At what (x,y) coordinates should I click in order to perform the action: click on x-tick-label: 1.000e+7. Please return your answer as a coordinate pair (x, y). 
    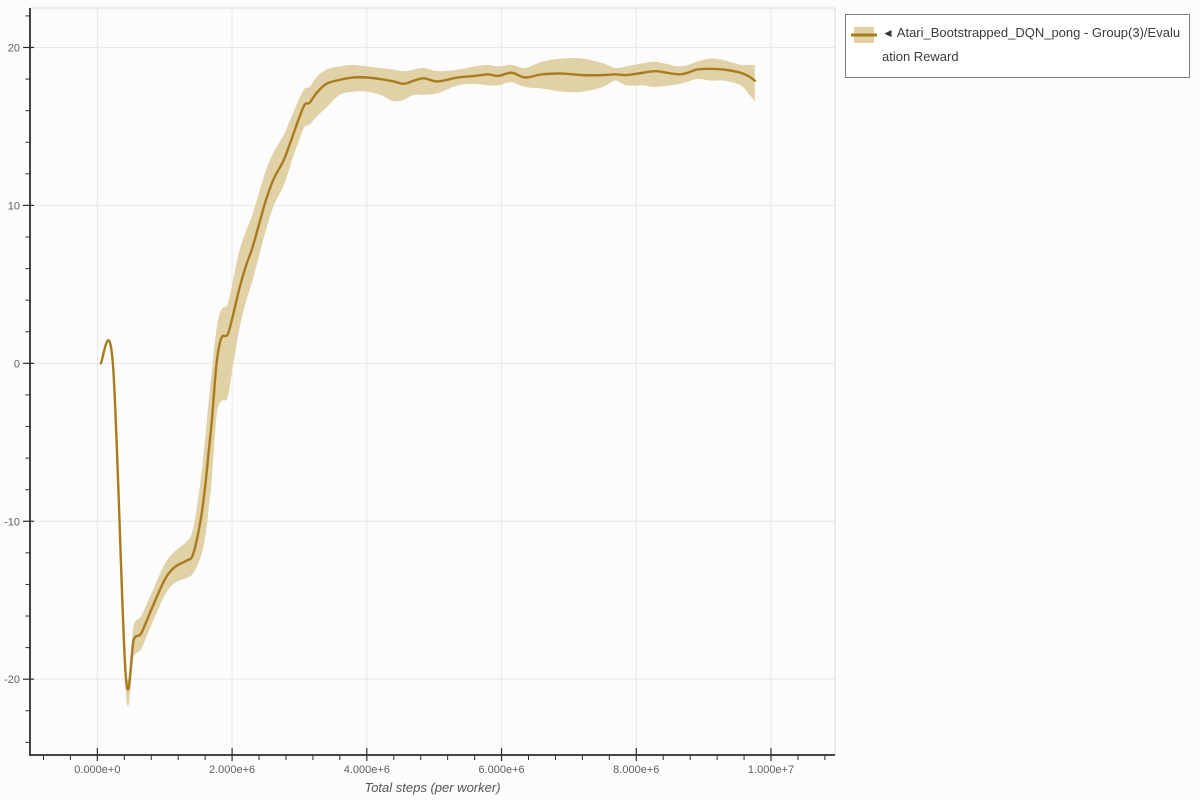
    Looking at the image, I should click on (771, 770).